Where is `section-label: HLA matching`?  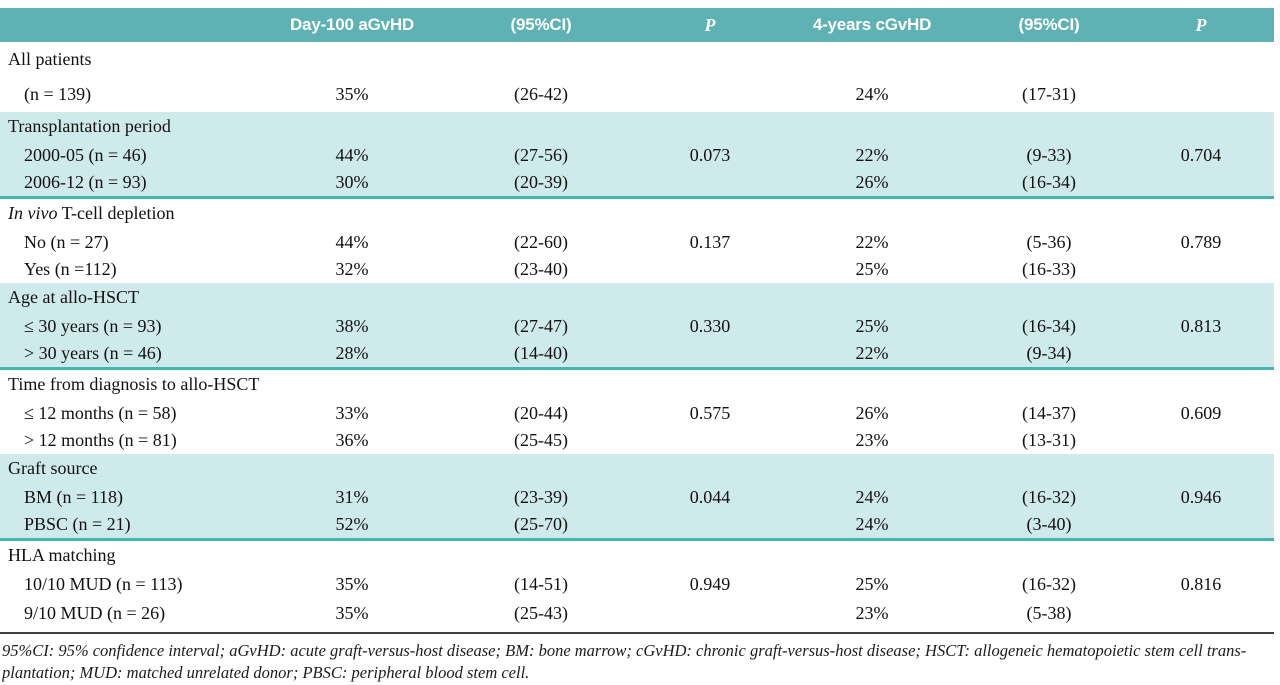 section-label: HLA matching is located at coordinates (62, 554).